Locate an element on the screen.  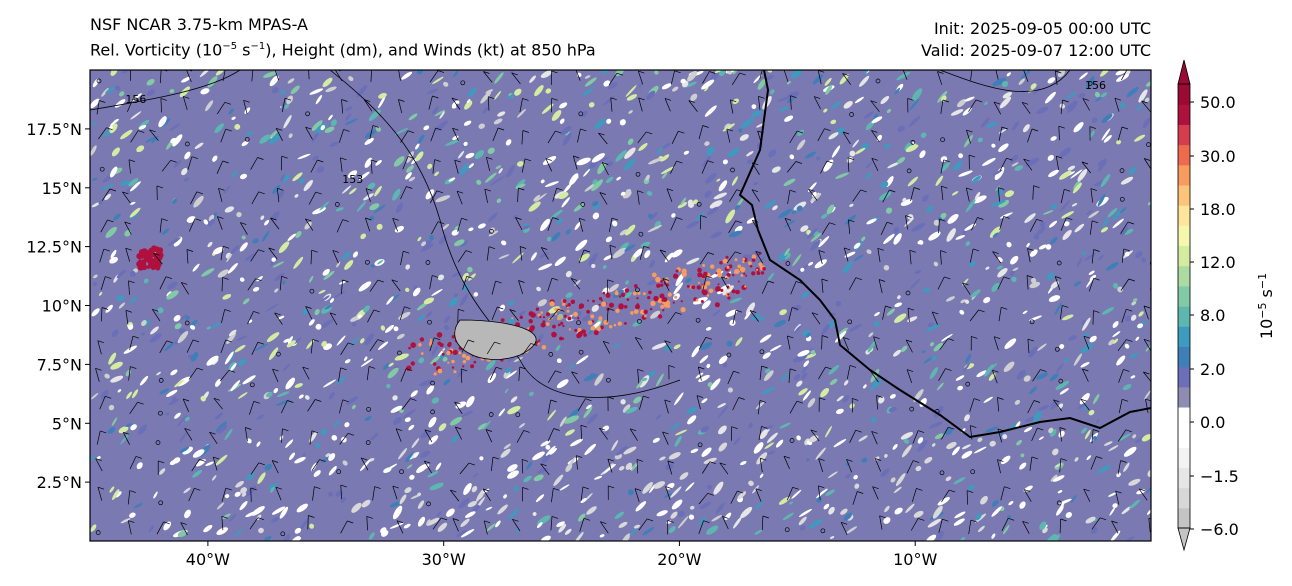
lon-tick: 40°W is located at coordinates (208, 555).